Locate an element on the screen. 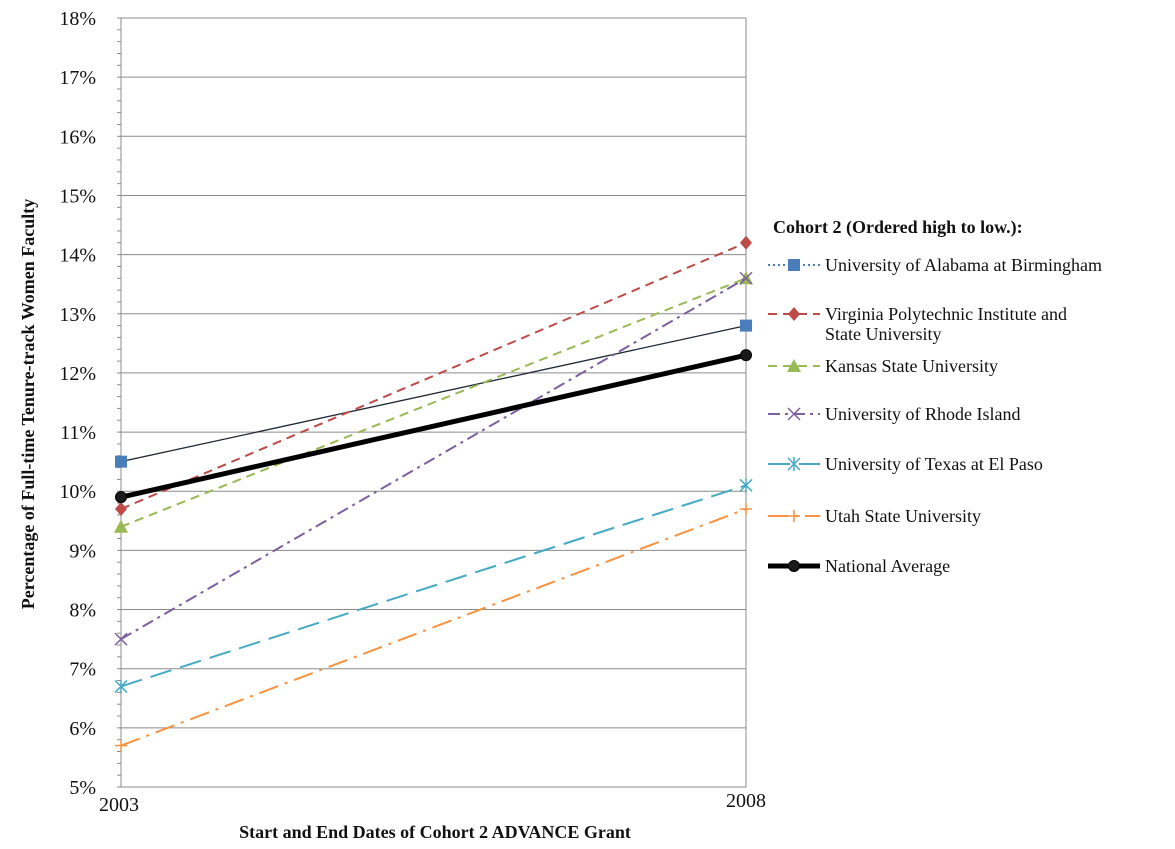 Image resolution: width=1175 pixels, height=849 pixels. y-axis-ticks: 5% 6% 7% 8% 9% 10% 11% 12% 13% 14% 15% 16% 17% 18% is located at coordinates (90, 403).